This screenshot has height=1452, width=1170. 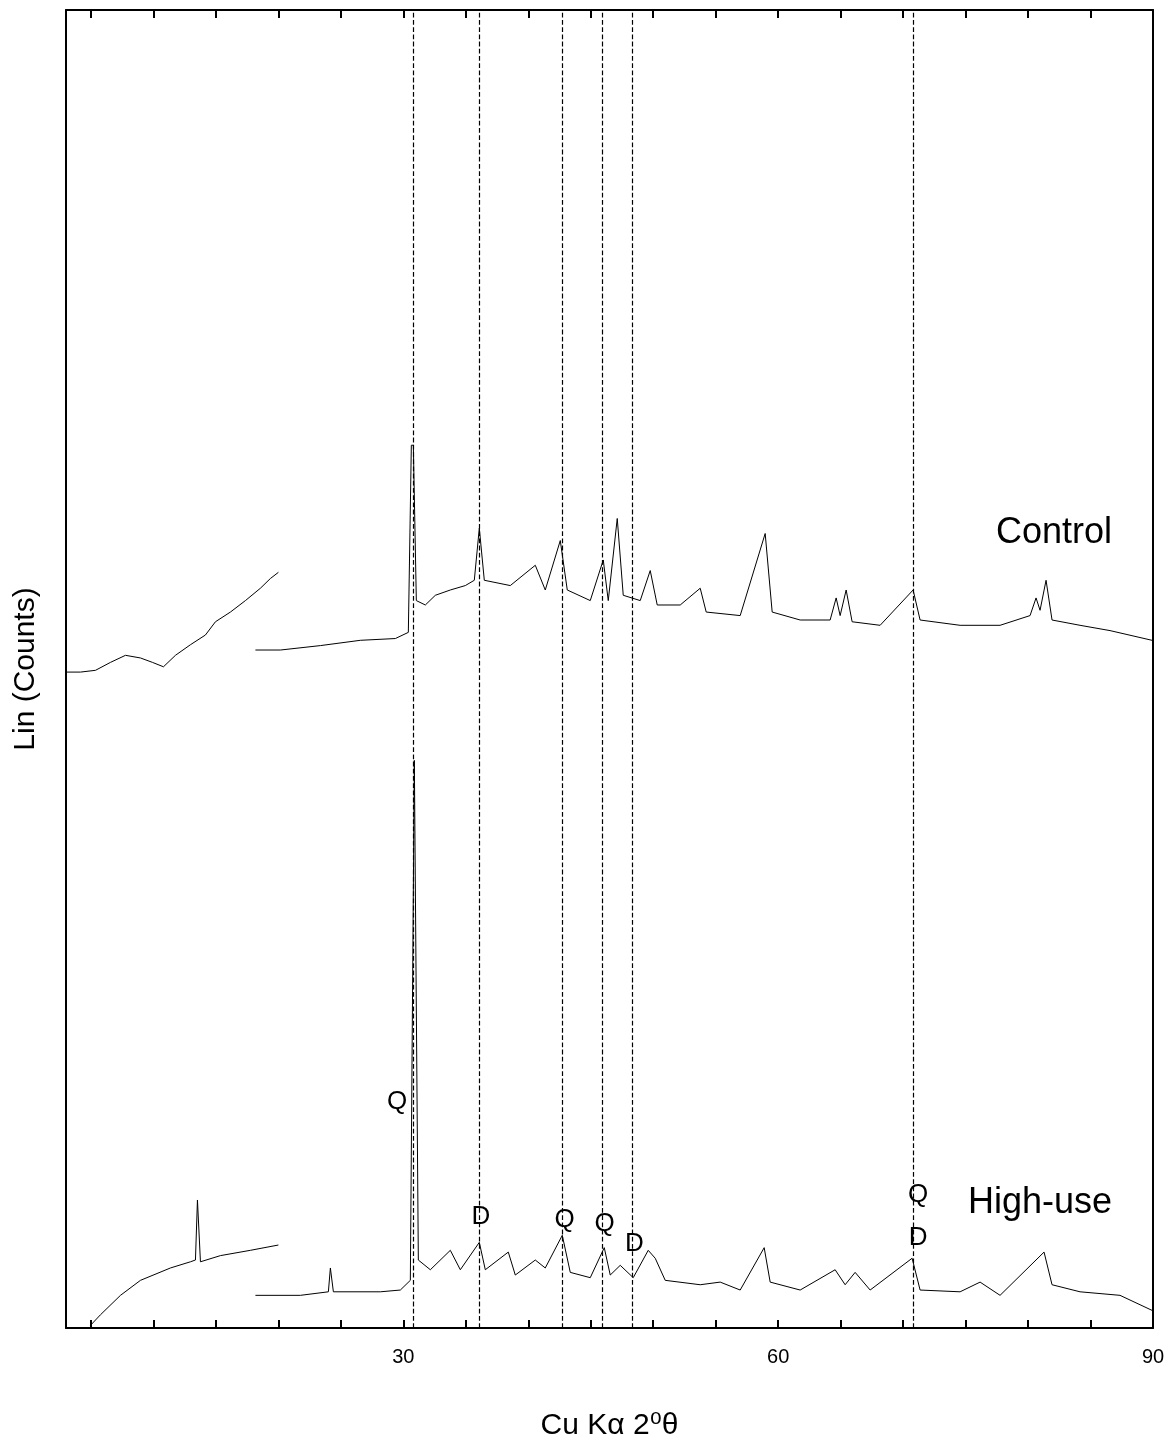 What do you see at coordinates (609, 1423) in the screenshot?
I see `x-axis-title: Cu Kα 2⁰θ` at bounding box center [609, 1423].